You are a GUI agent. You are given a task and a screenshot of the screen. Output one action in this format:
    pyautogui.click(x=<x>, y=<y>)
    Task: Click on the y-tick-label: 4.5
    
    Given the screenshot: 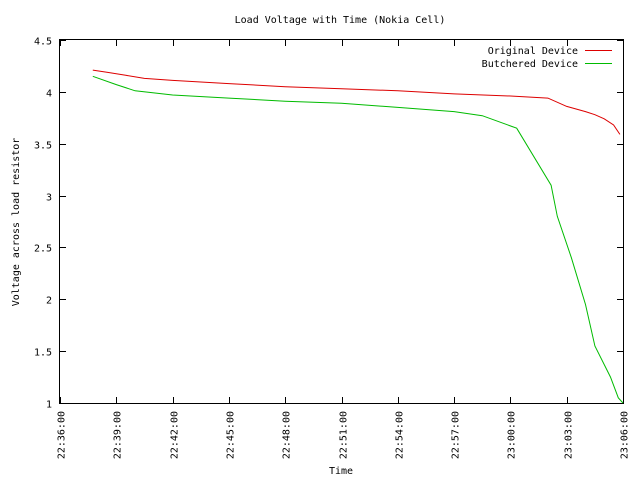 What is the action you would take?
    pyautogui.click(x=43, y=42)
    